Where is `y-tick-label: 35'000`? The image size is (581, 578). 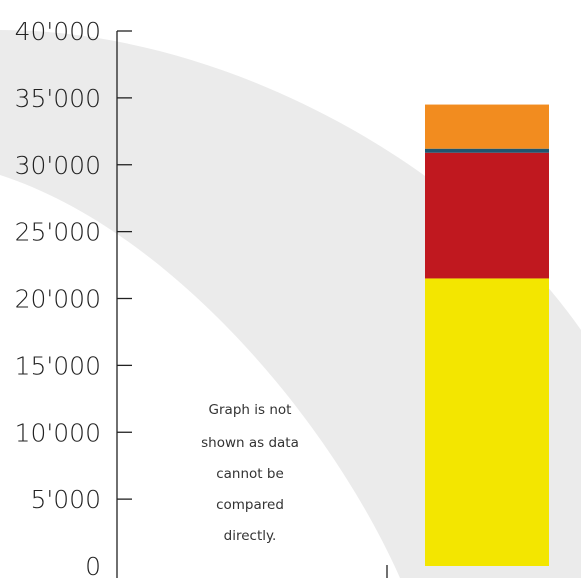
y-tick-label: 35'000 is located at coordinates (58, 98).